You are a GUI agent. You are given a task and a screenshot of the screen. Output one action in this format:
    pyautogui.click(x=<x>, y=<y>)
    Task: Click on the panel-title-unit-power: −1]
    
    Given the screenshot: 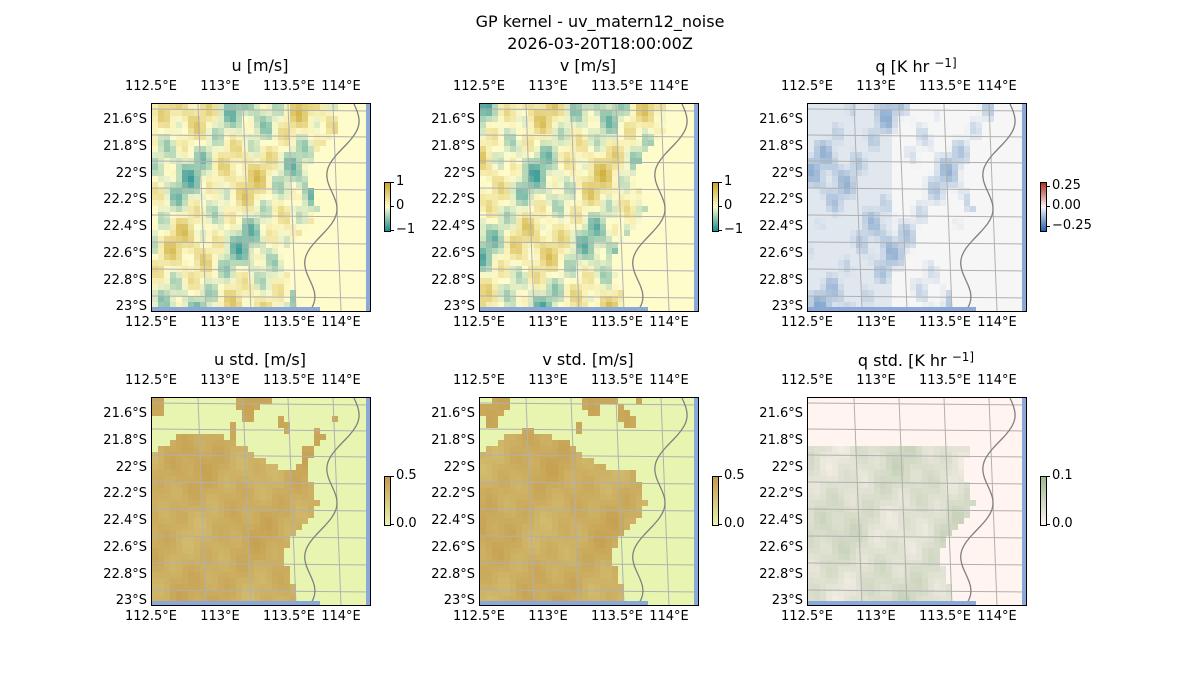 What is the action you would take?
    pyautogui.click(x=963, y=357)
    